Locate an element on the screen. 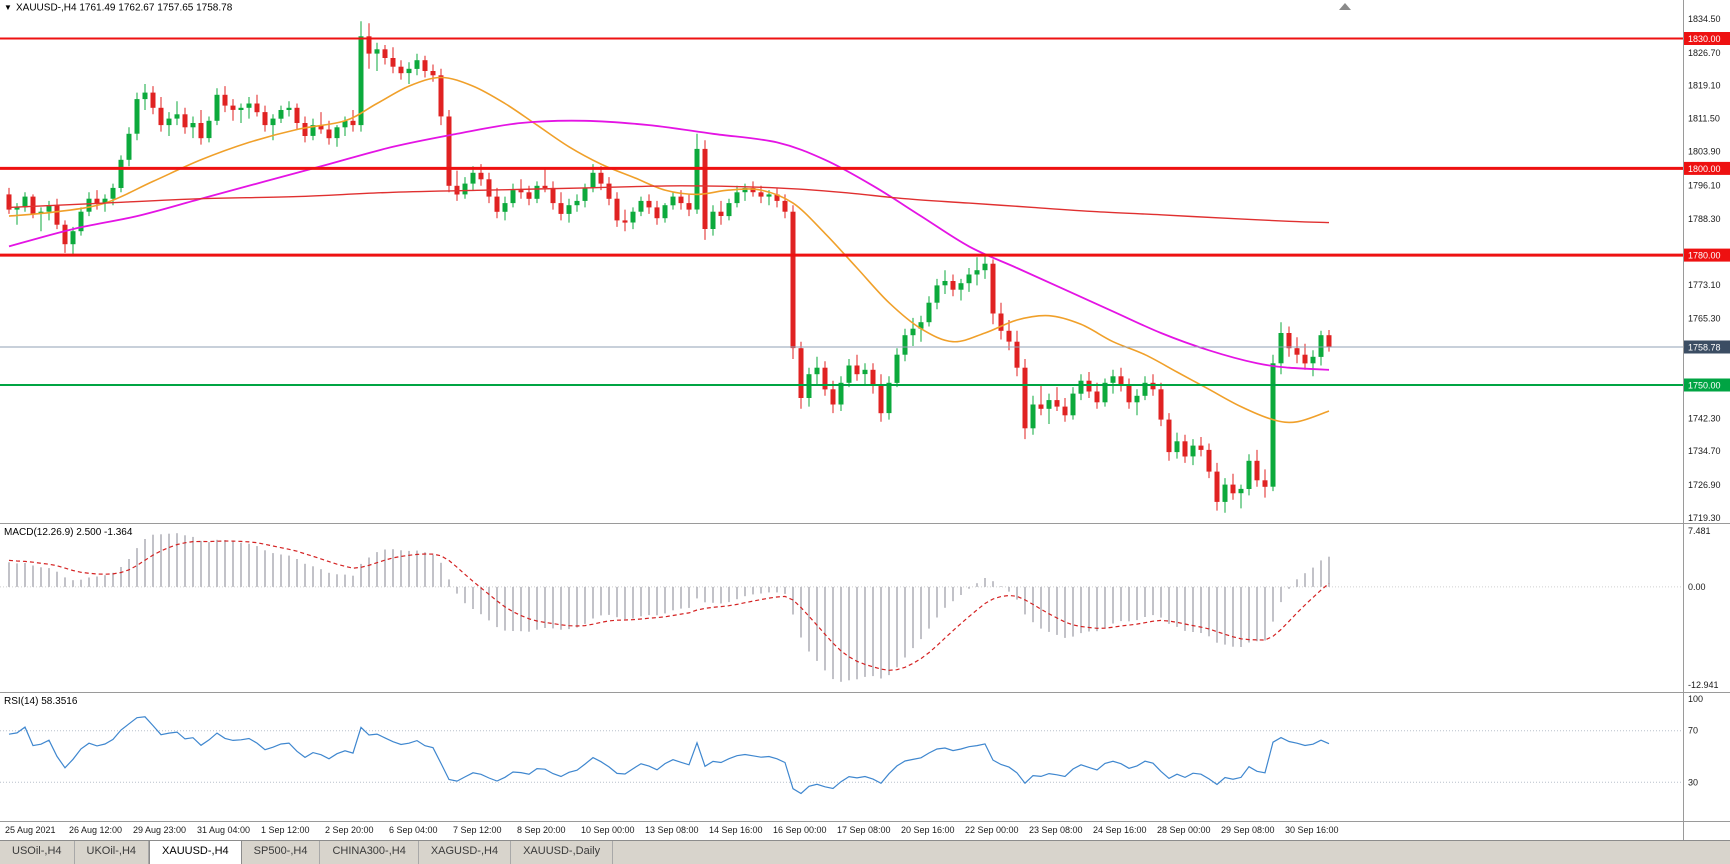  svg-text: -12.941 is located at coordinates (1703, 685).